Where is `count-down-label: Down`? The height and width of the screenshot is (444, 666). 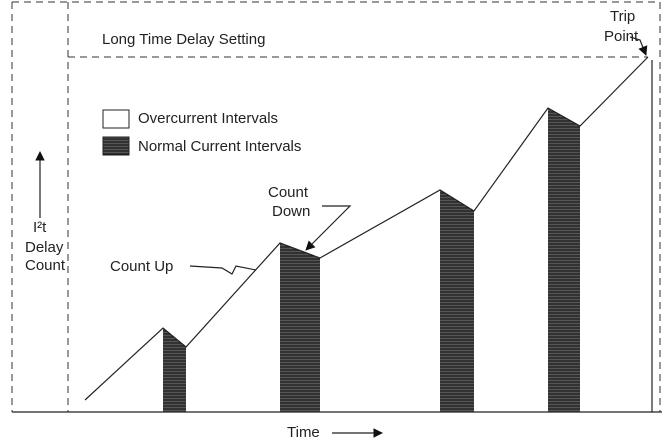
count-down-label: Down is located at coordinates (291, 211).